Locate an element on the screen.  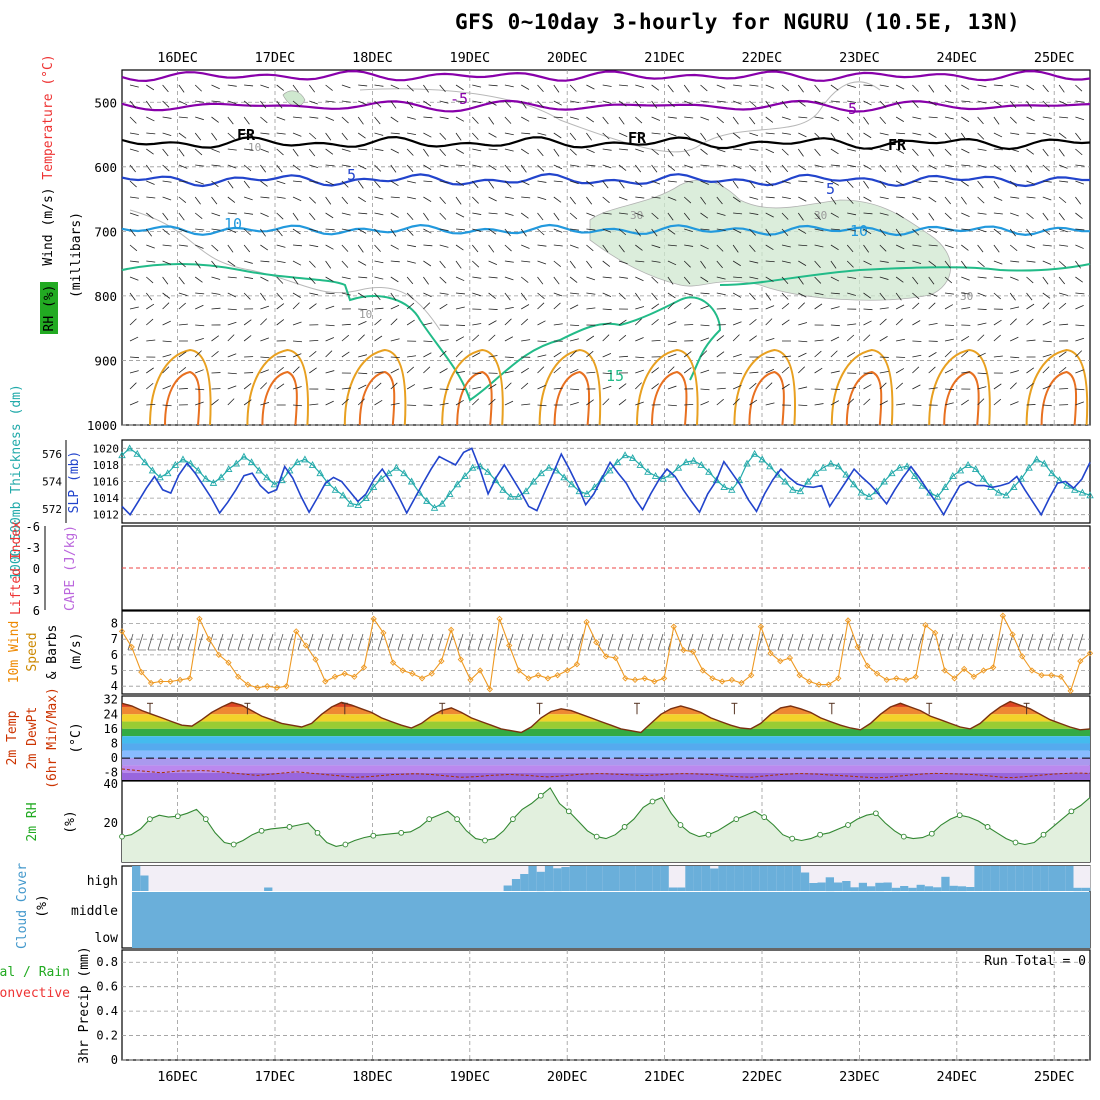
temp-band is located at coordinates (606, 754).